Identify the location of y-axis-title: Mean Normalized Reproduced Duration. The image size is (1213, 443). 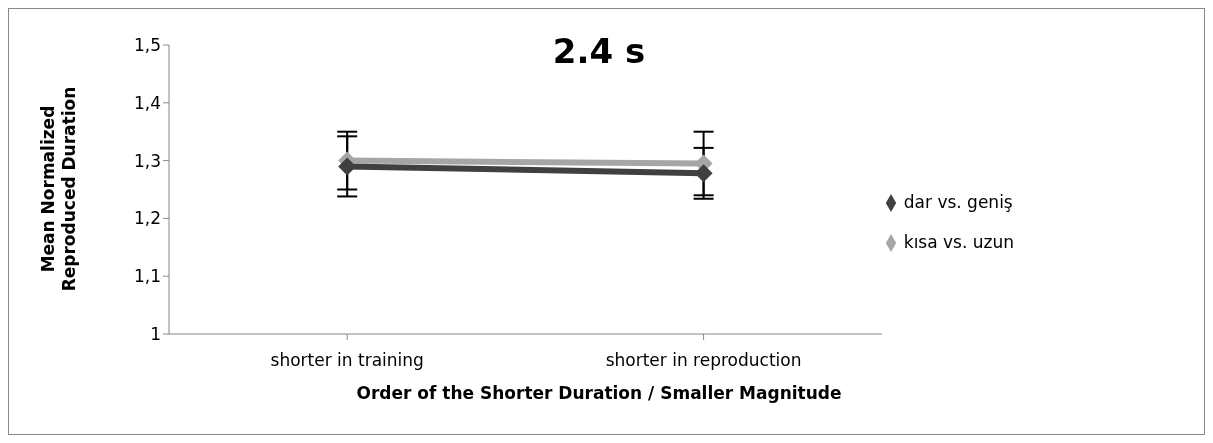
(59, 189).